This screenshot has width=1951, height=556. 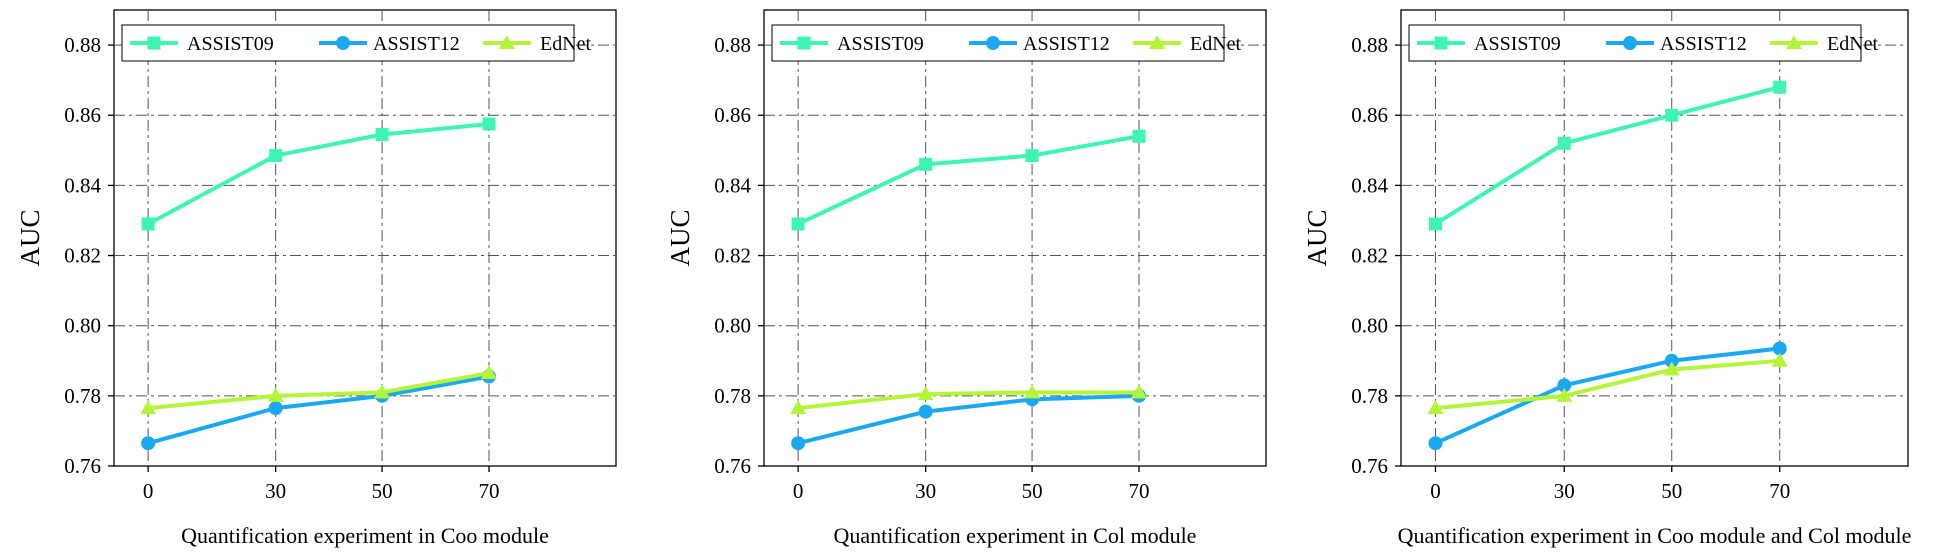 What do you see at coordinates (732, 45) in the screenshot?
I see `y-tick-label: 0.88` at bounding box center [732, 45].